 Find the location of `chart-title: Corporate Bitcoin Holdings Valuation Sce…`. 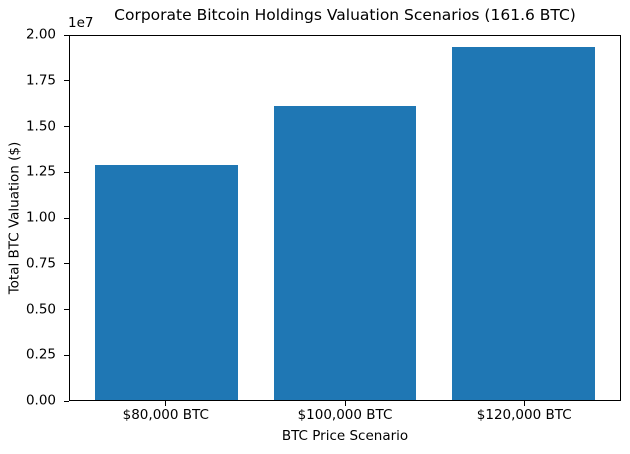

chart-title: Corporate Bitcoin Holdings Valuation Sce… is located at coordinates (345, 15).